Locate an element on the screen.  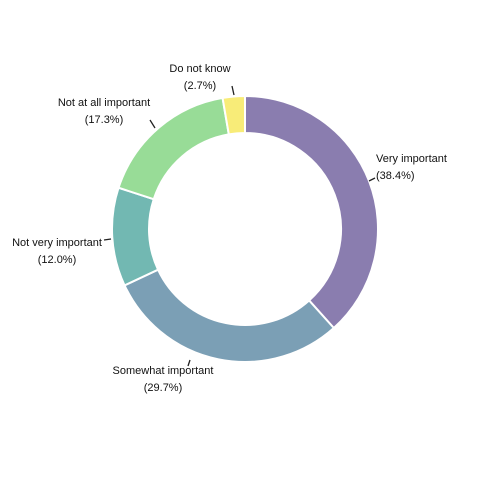
slice-not-very-important is located at coordinates (135, 236).